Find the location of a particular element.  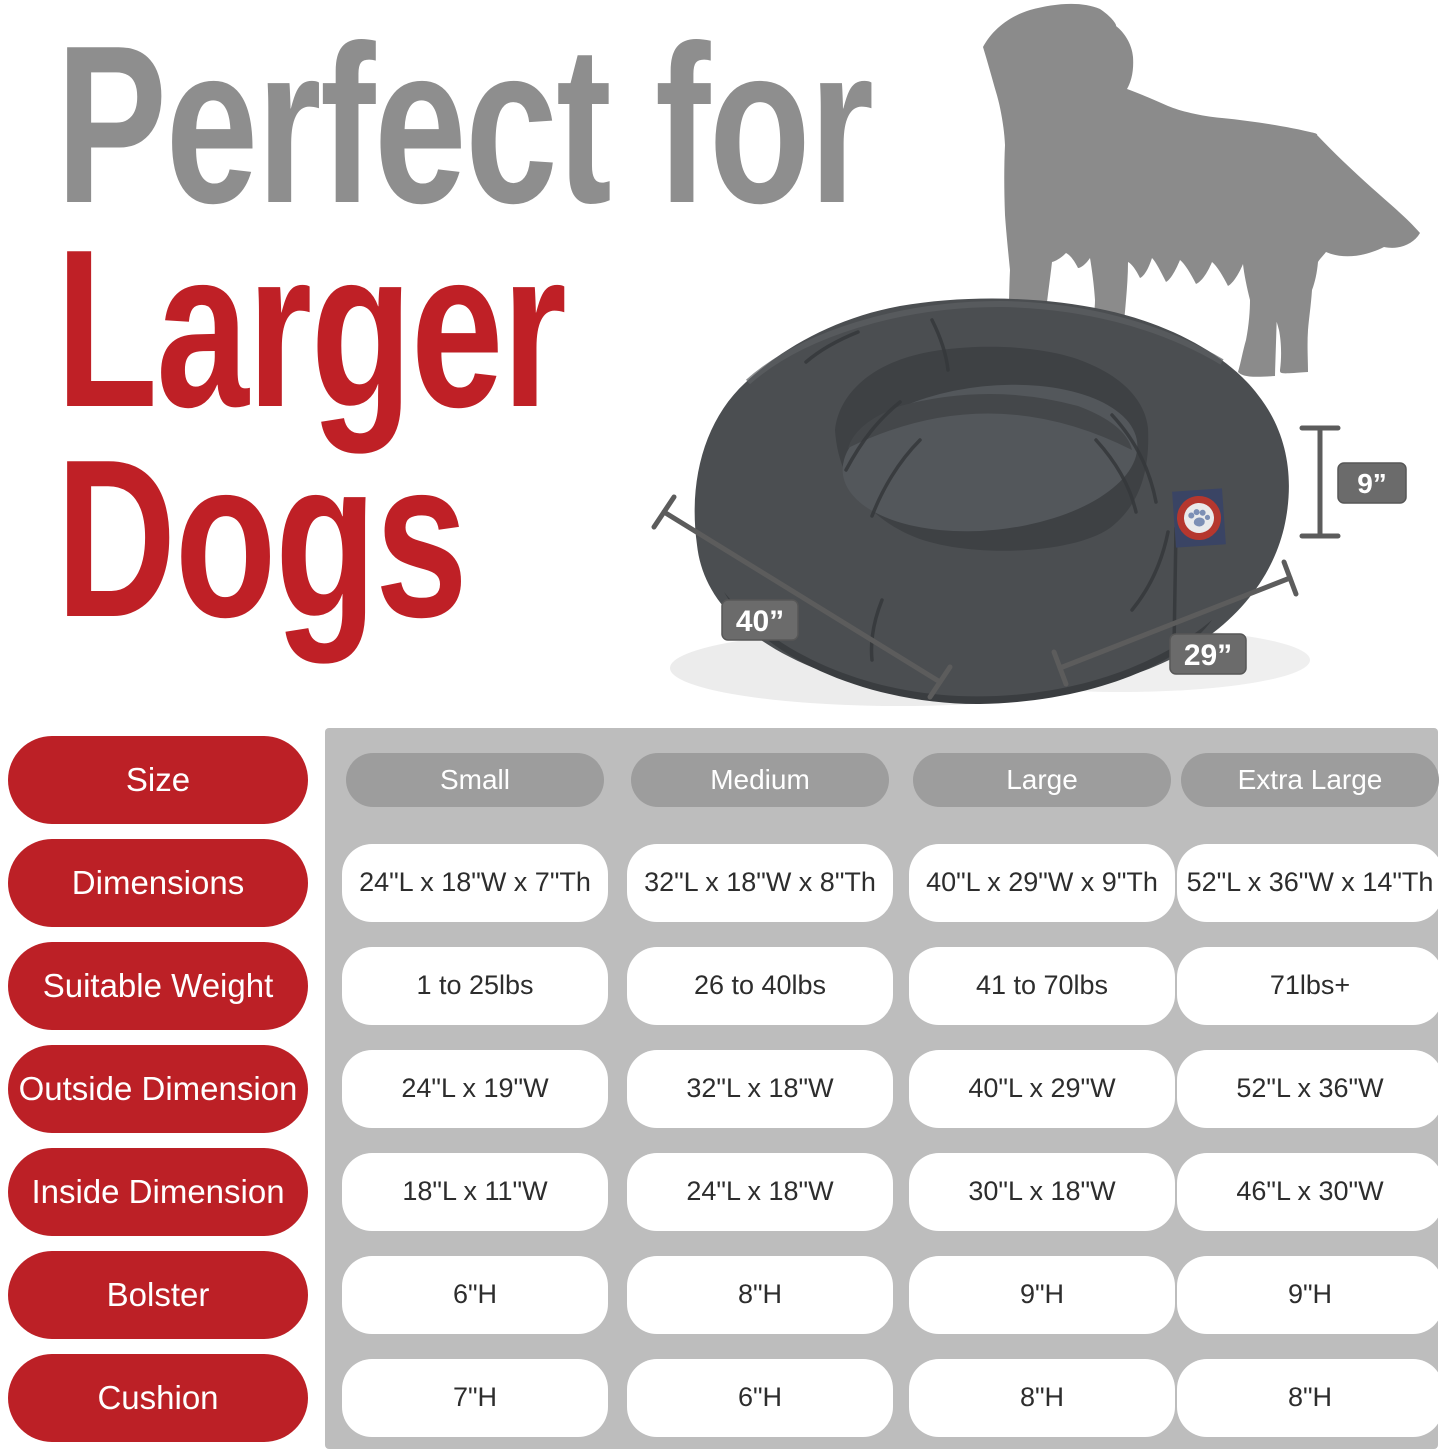

cell-cushion-medium: 6"H is located at coordinates (760, 1397).